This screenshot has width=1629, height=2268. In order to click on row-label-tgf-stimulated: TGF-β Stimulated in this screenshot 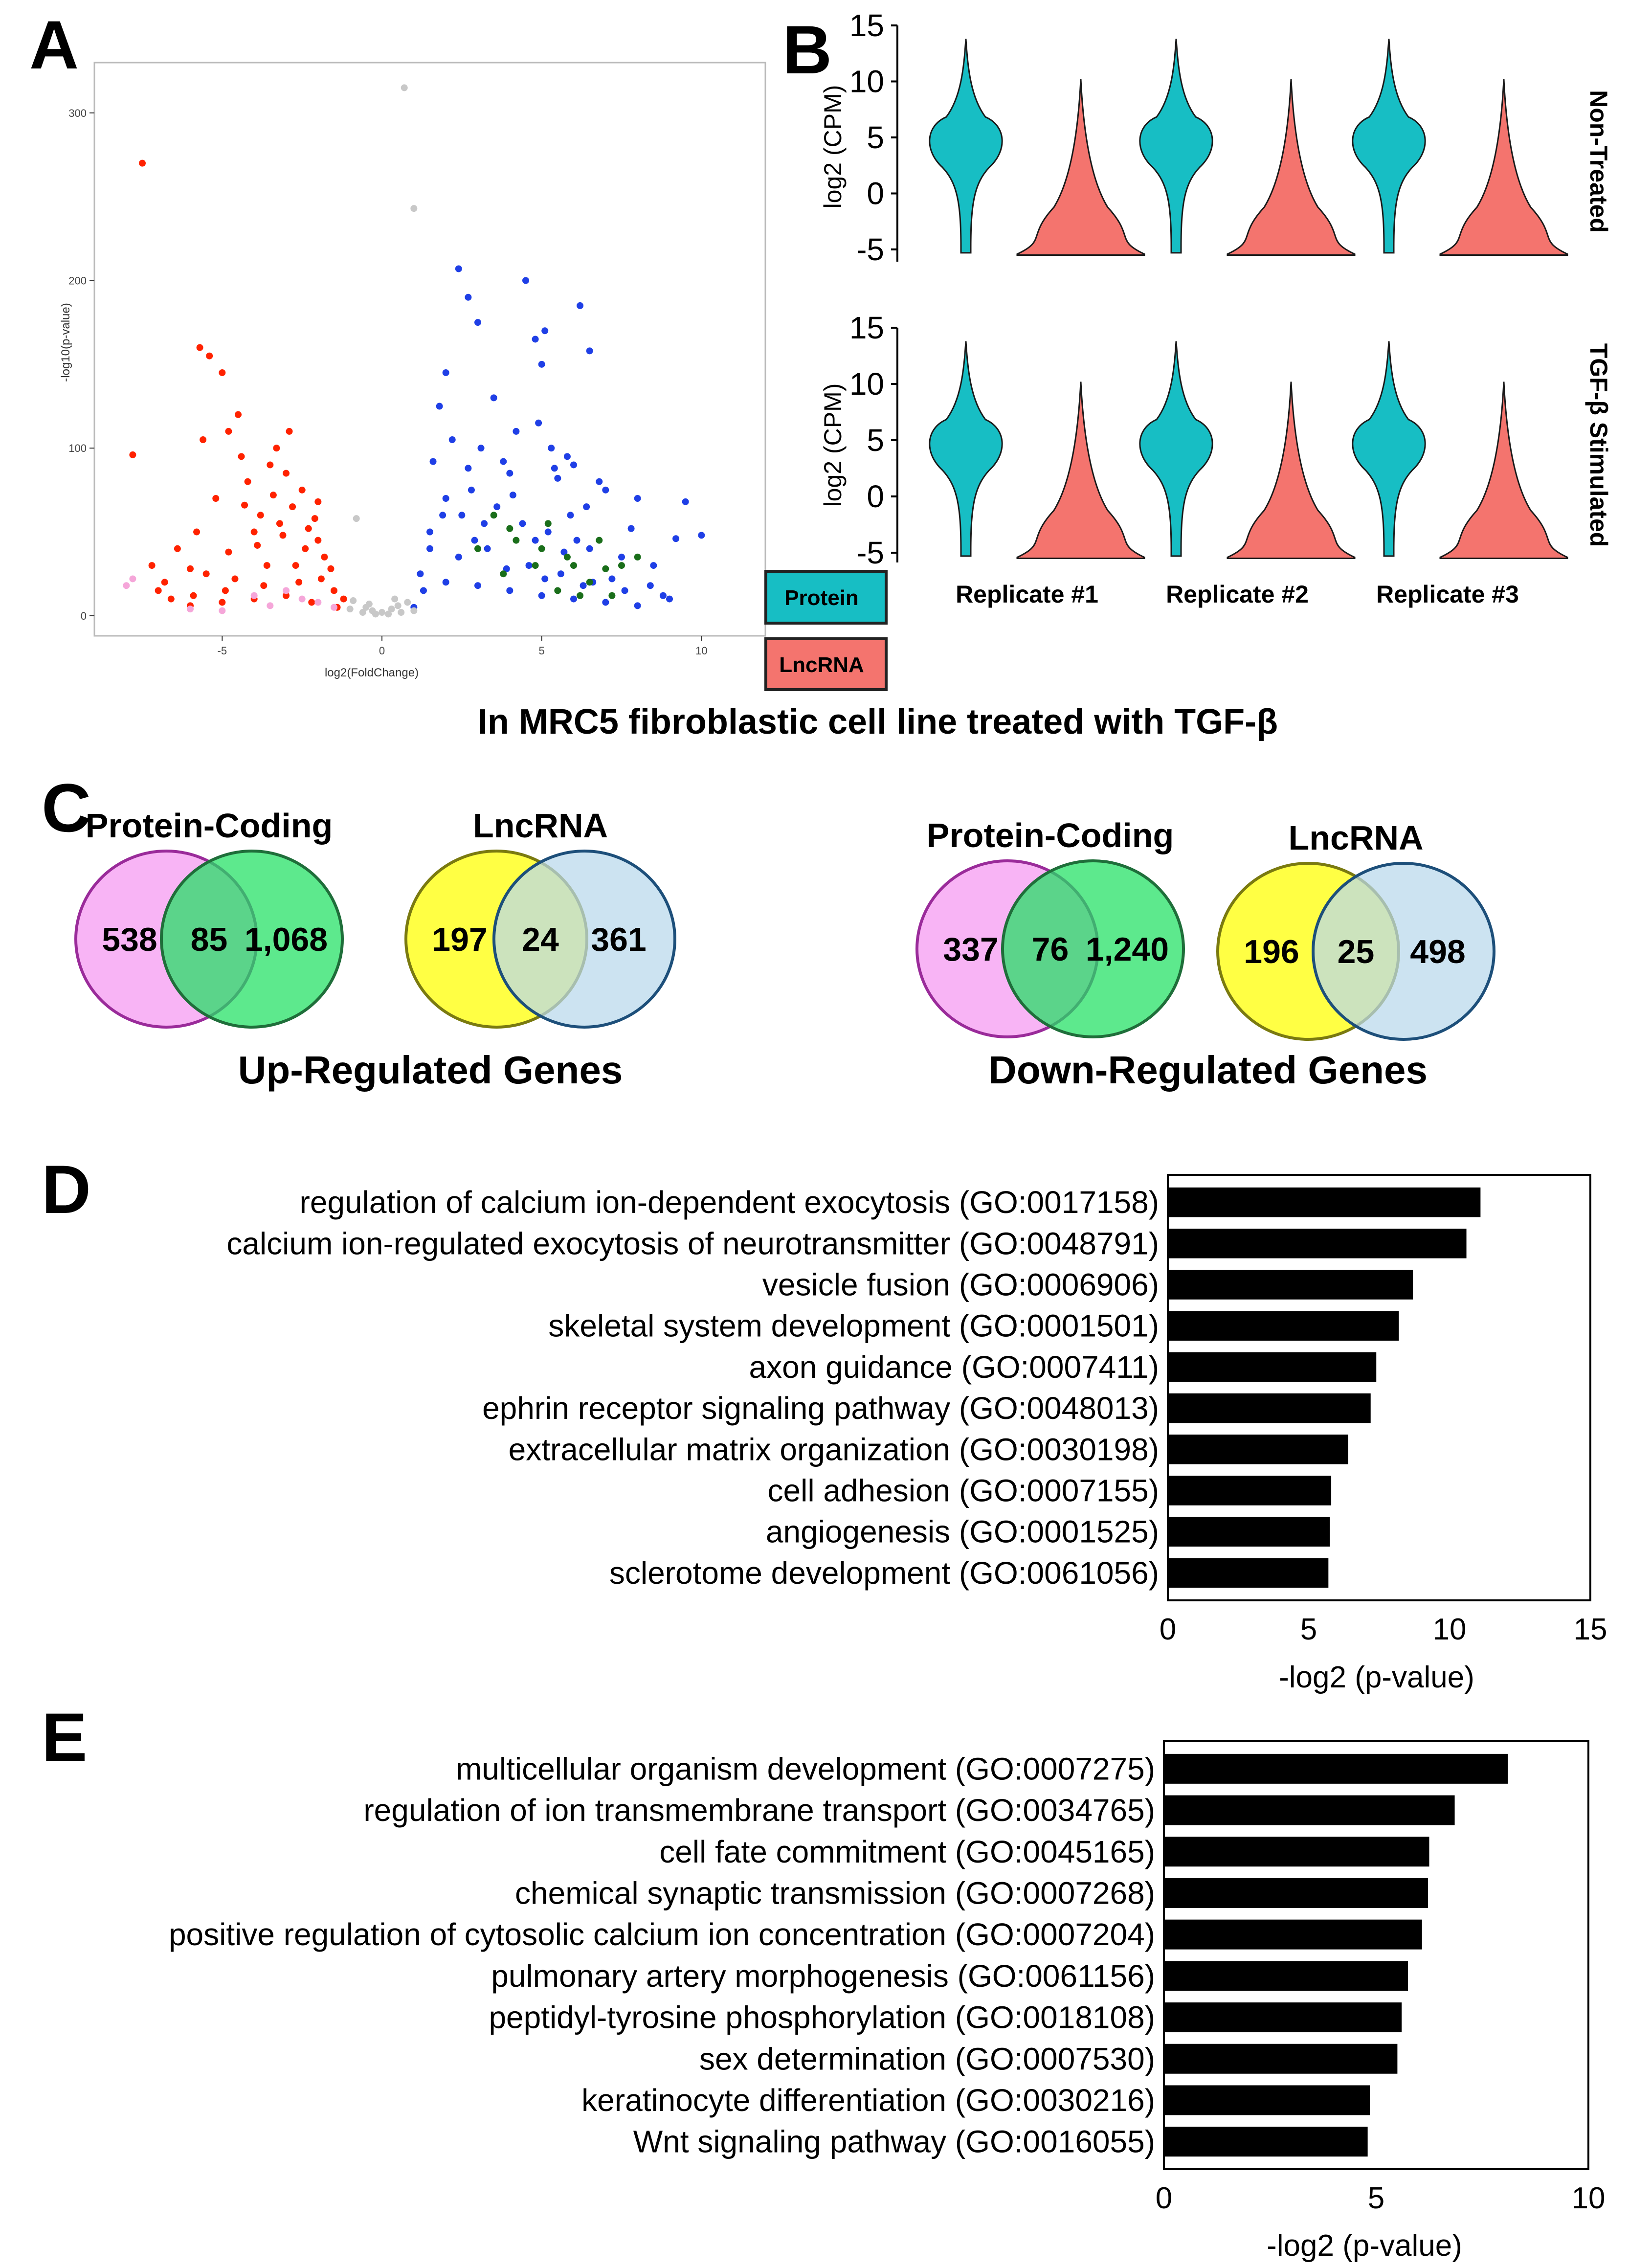, I will do `click(1599, 445)`.